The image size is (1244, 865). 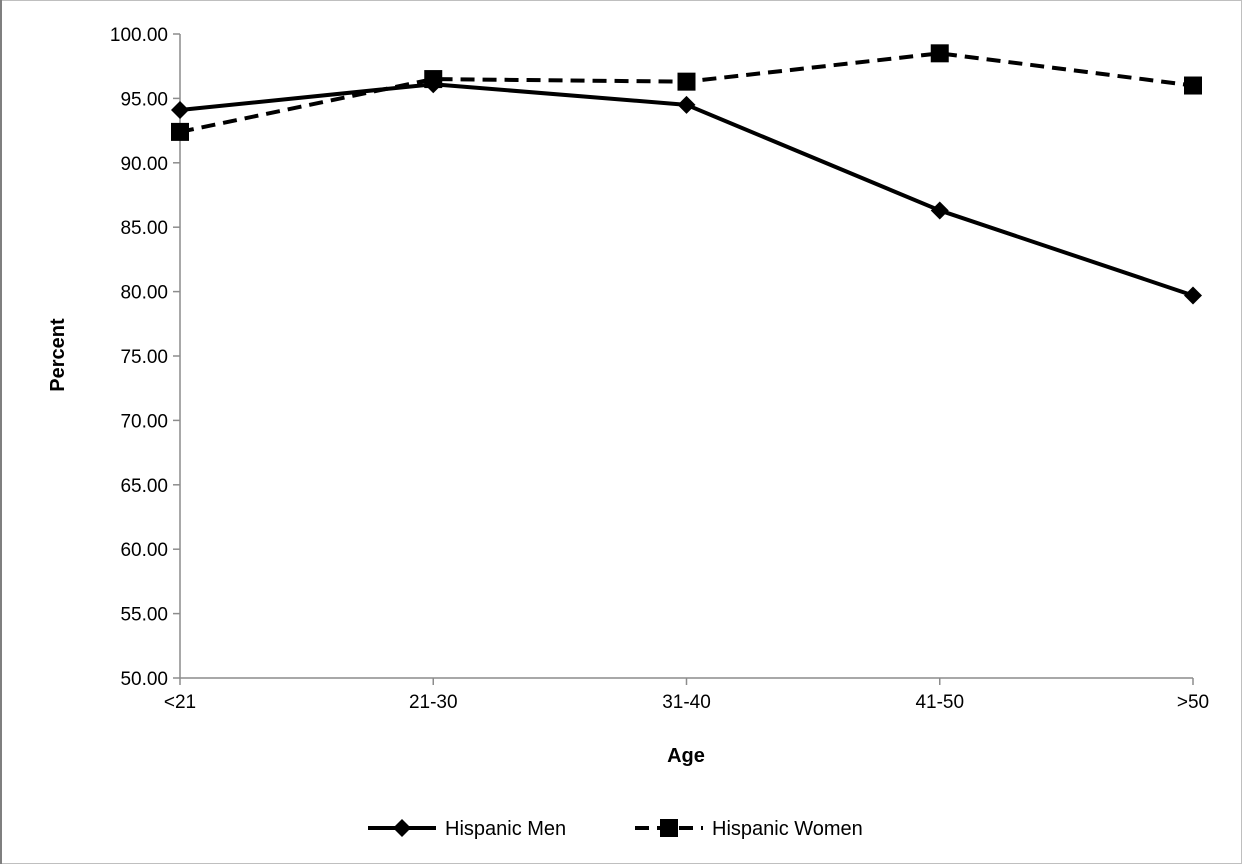 I want to click on y-tick-label: 75.00, so click(x=144, y=357).